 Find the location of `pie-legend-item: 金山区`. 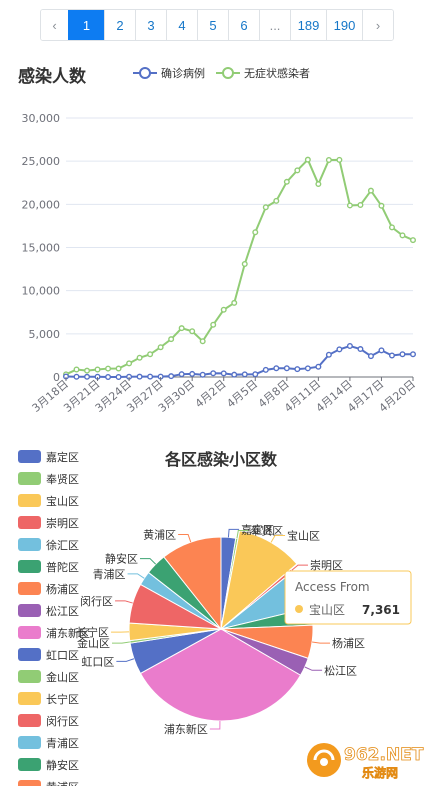

pie-legend-item: 金山区 is located at coordinates (48, 677).